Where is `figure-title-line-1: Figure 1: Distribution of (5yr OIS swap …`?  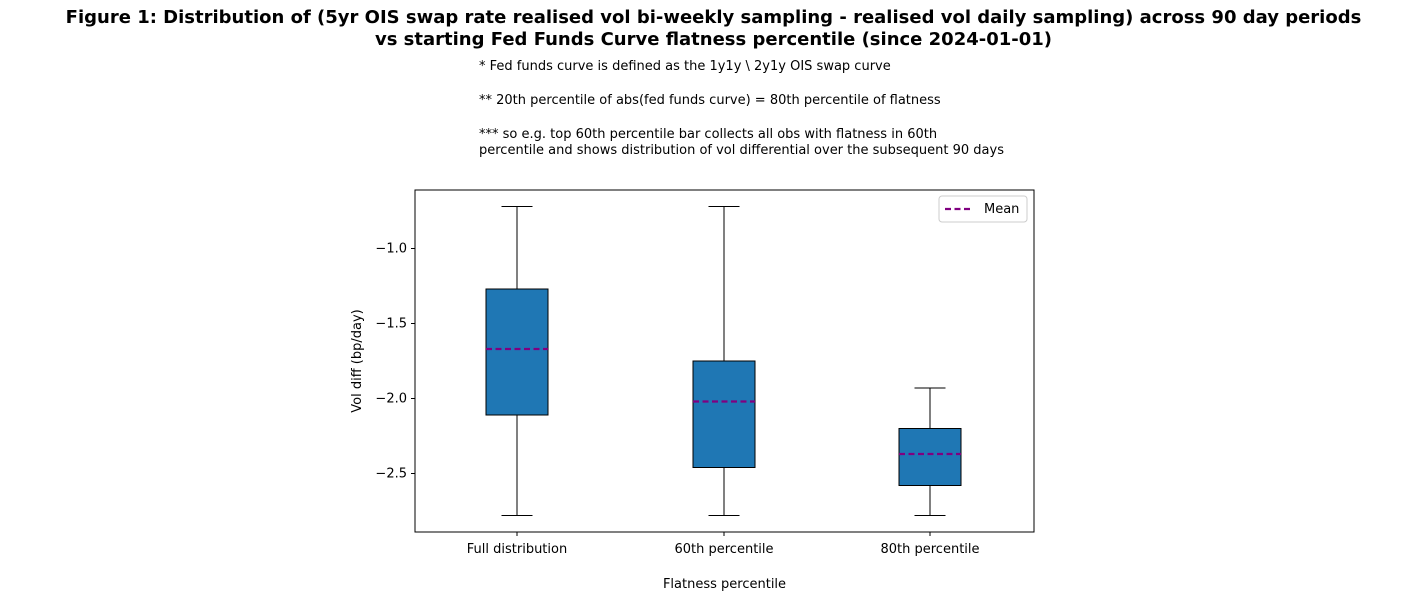
figure-title-line-1: Figure 1: Distribution of (5yr OIS swap … is located at coordinates (713, 17).